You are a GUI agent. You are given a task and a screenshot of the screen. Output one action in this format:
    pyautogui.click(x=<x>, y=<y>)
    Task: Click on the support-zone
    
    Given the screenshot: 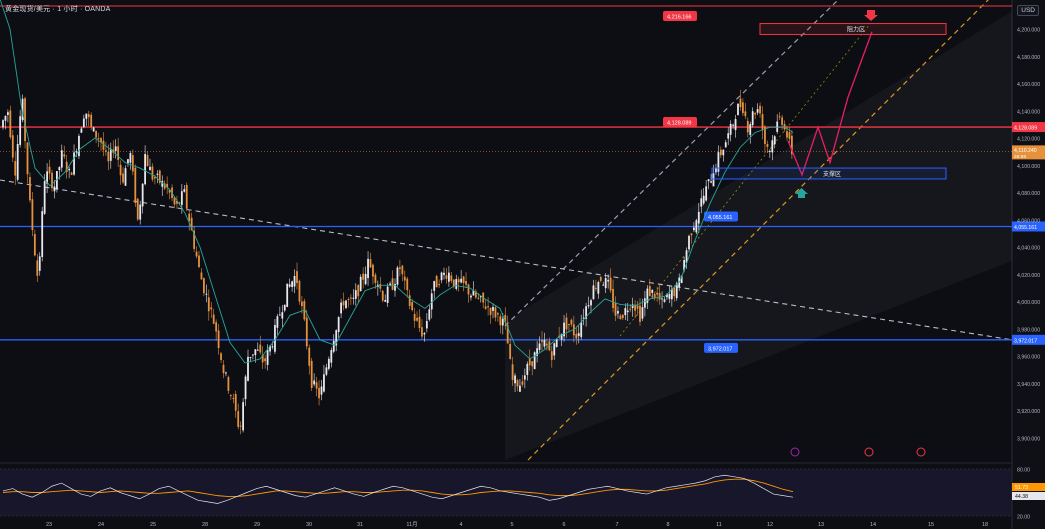 What is the action you would take?
    pyautogui.click(x=829, y=173)
    